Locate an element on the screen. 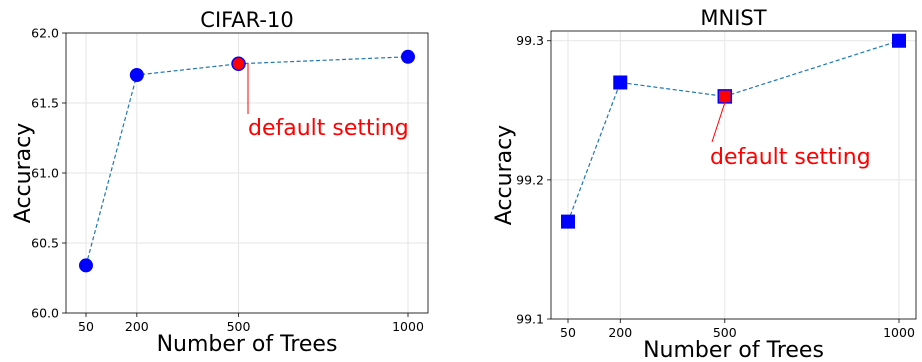 This screenshot has height=362, width=922. annotation-pointer is located at coordinates (720, 117).